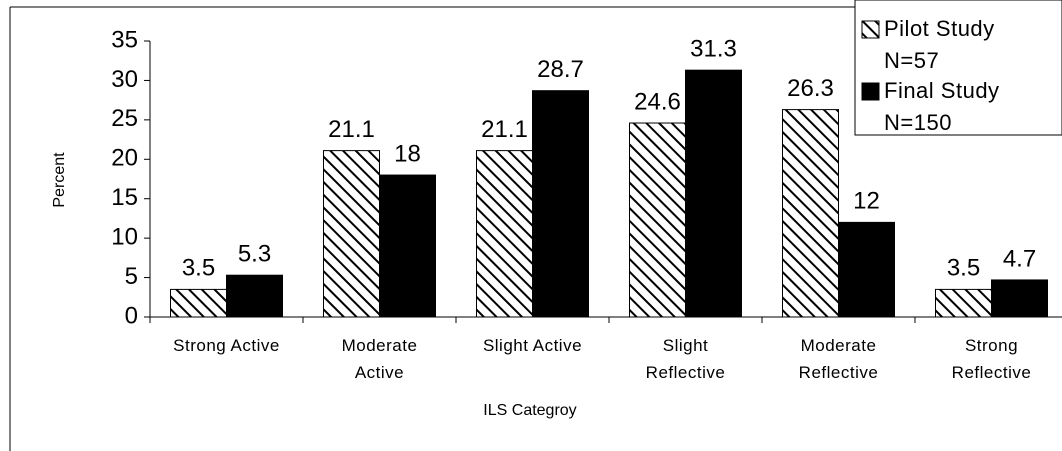  Describe the element at coordinates (942, 106) in the screenshot. I see `legend-label: Final Study N=150` at that location.